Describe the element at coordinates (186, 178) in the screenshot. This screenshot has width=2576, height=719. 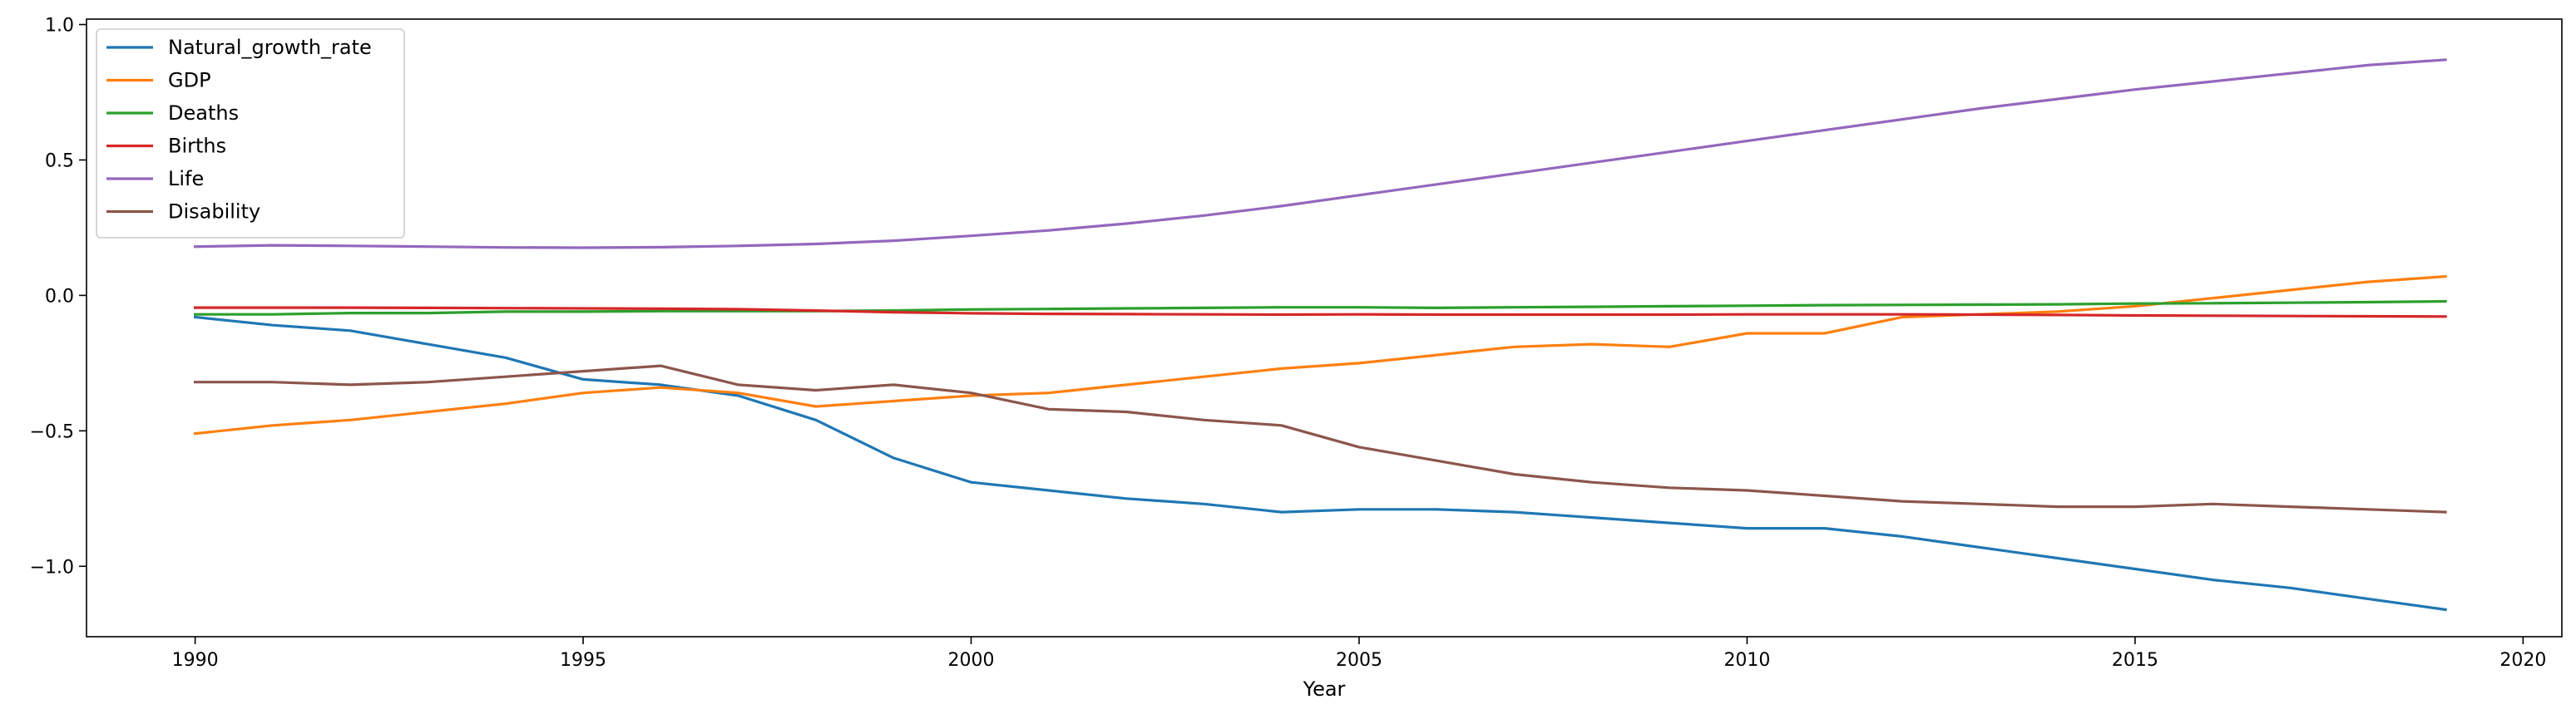
I see `legend-label-4: Life` at that location.